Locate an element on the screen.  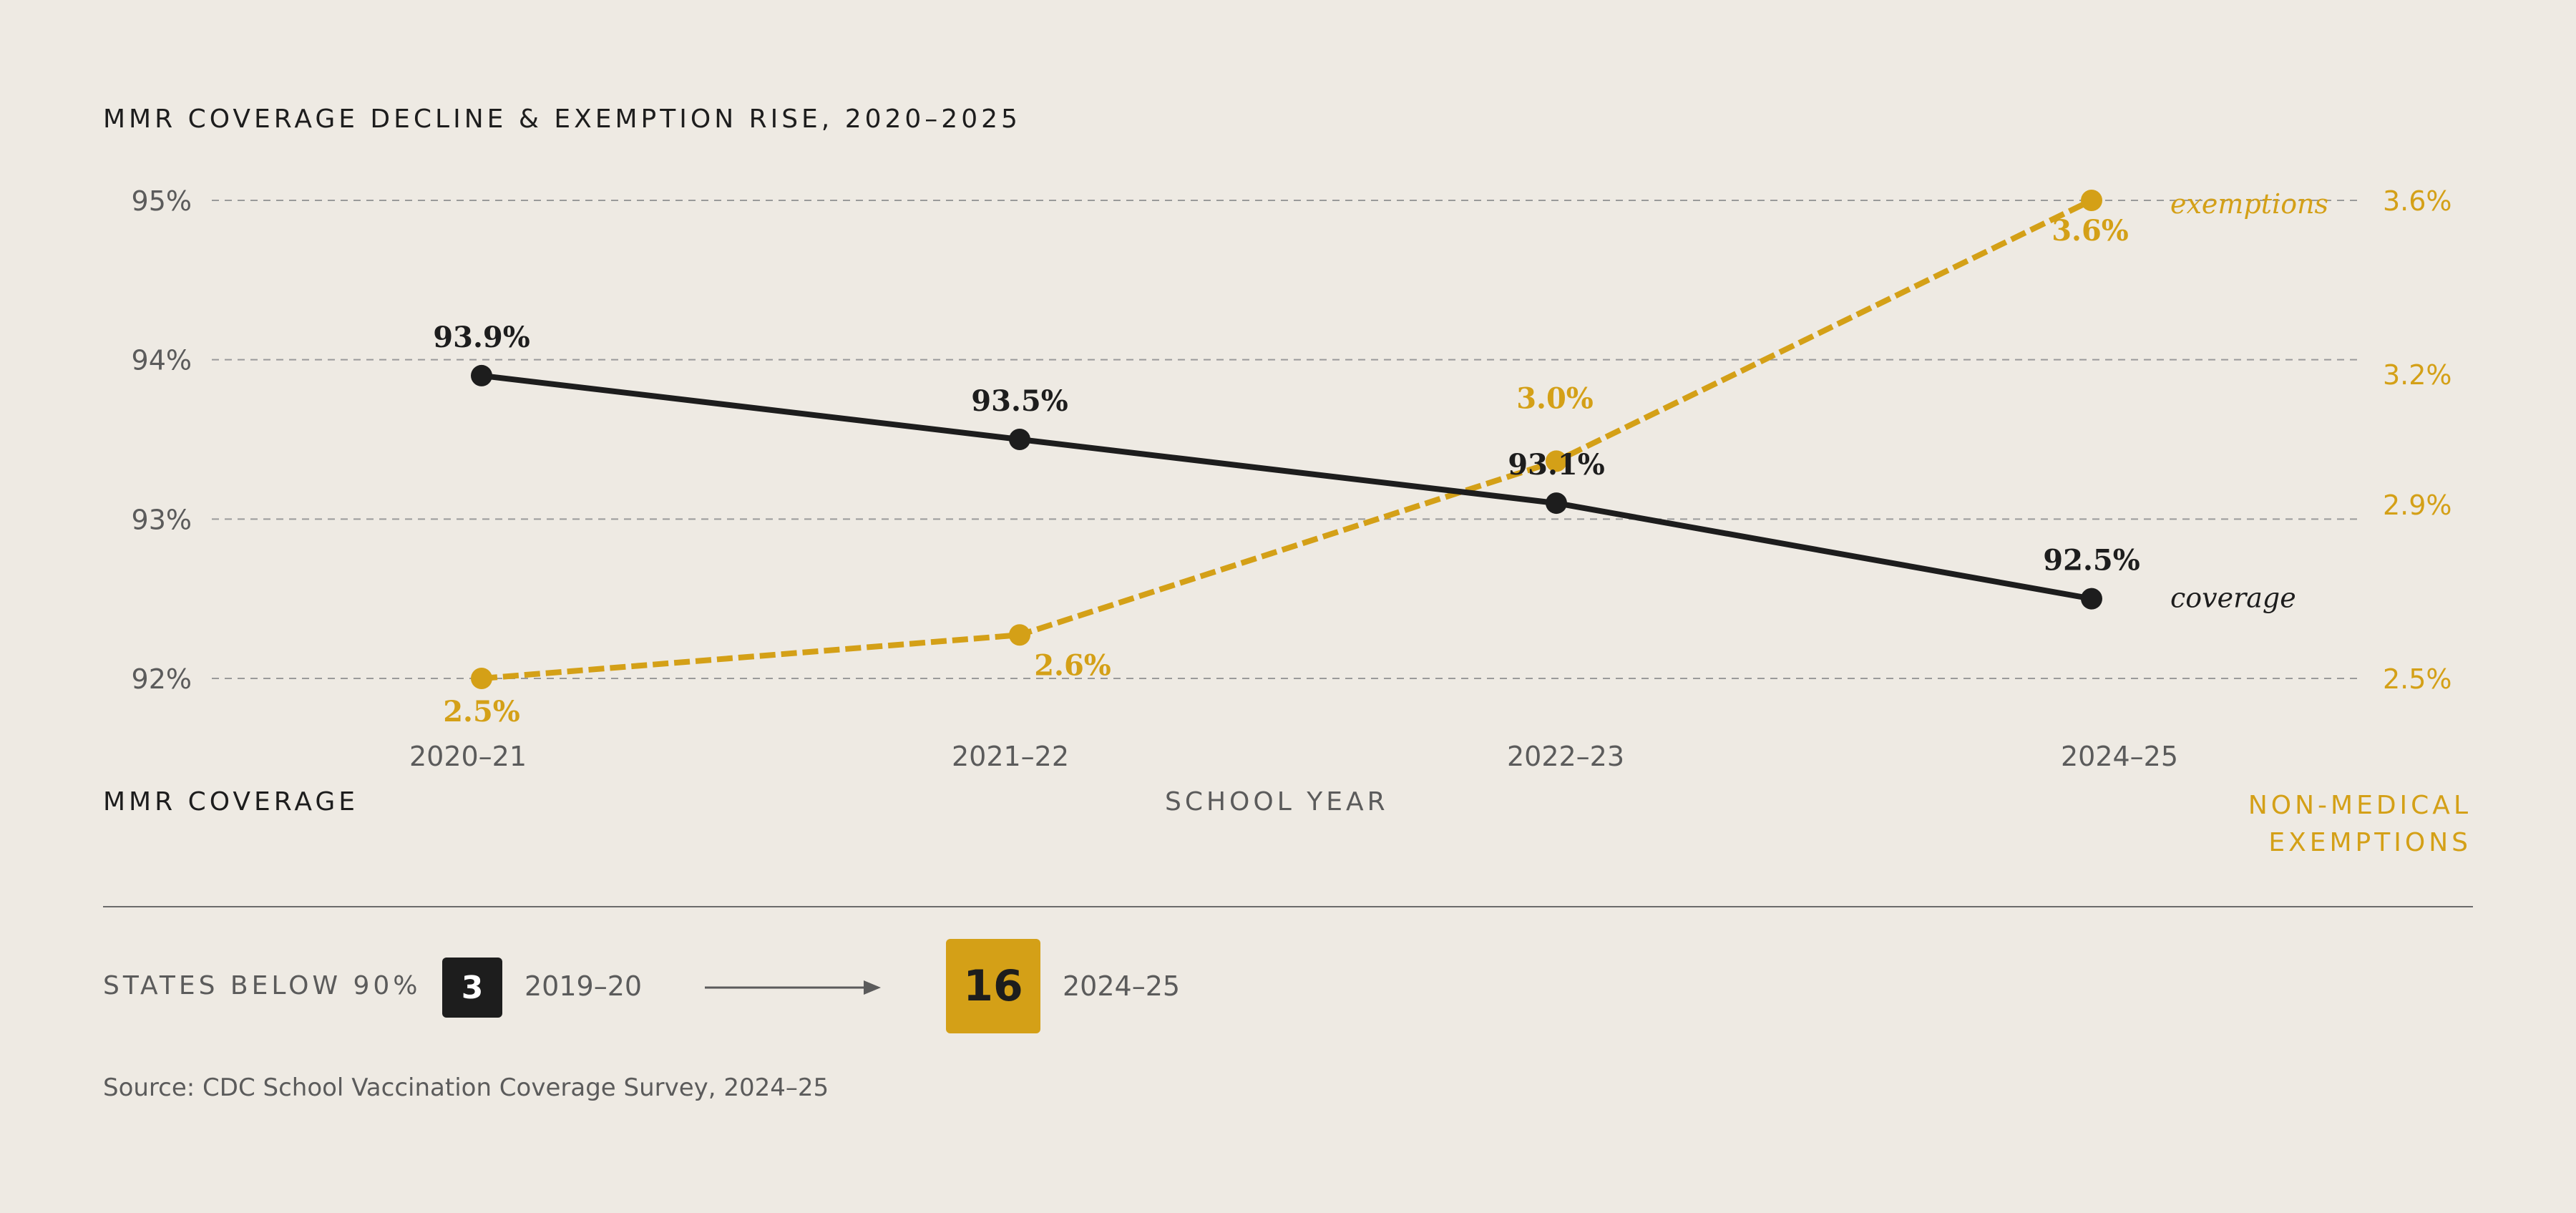
x-axis-label: SCHOOL YEAR is located at coordinates (1277, 802).